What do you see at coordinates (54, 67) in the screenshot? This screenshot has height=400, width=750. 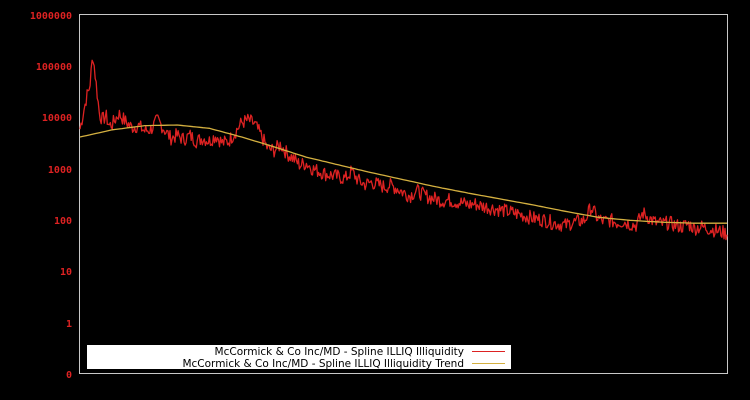 I see `y-tick-label: 100000` at bounding box center [54, 67].